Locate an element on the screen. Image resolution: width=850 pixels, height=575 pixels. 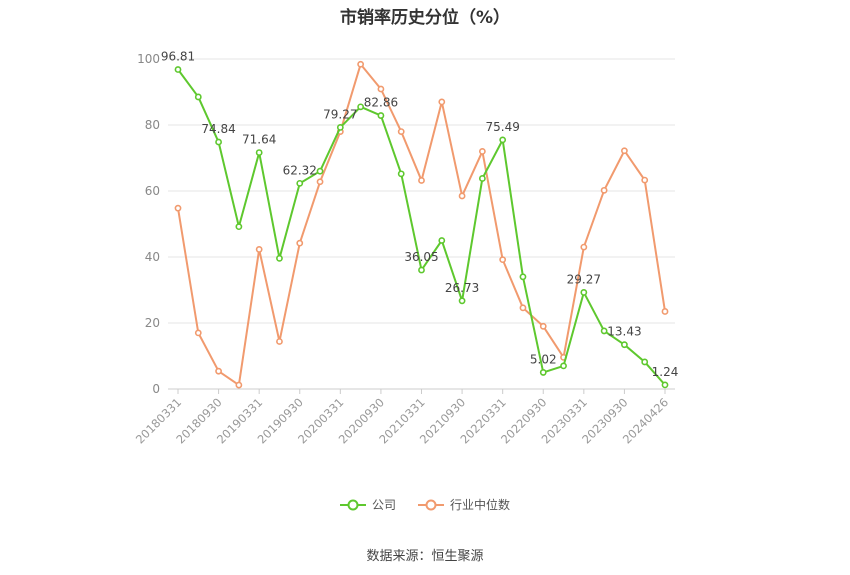
data-label: 71.64 is located at coordinates (259, 140).